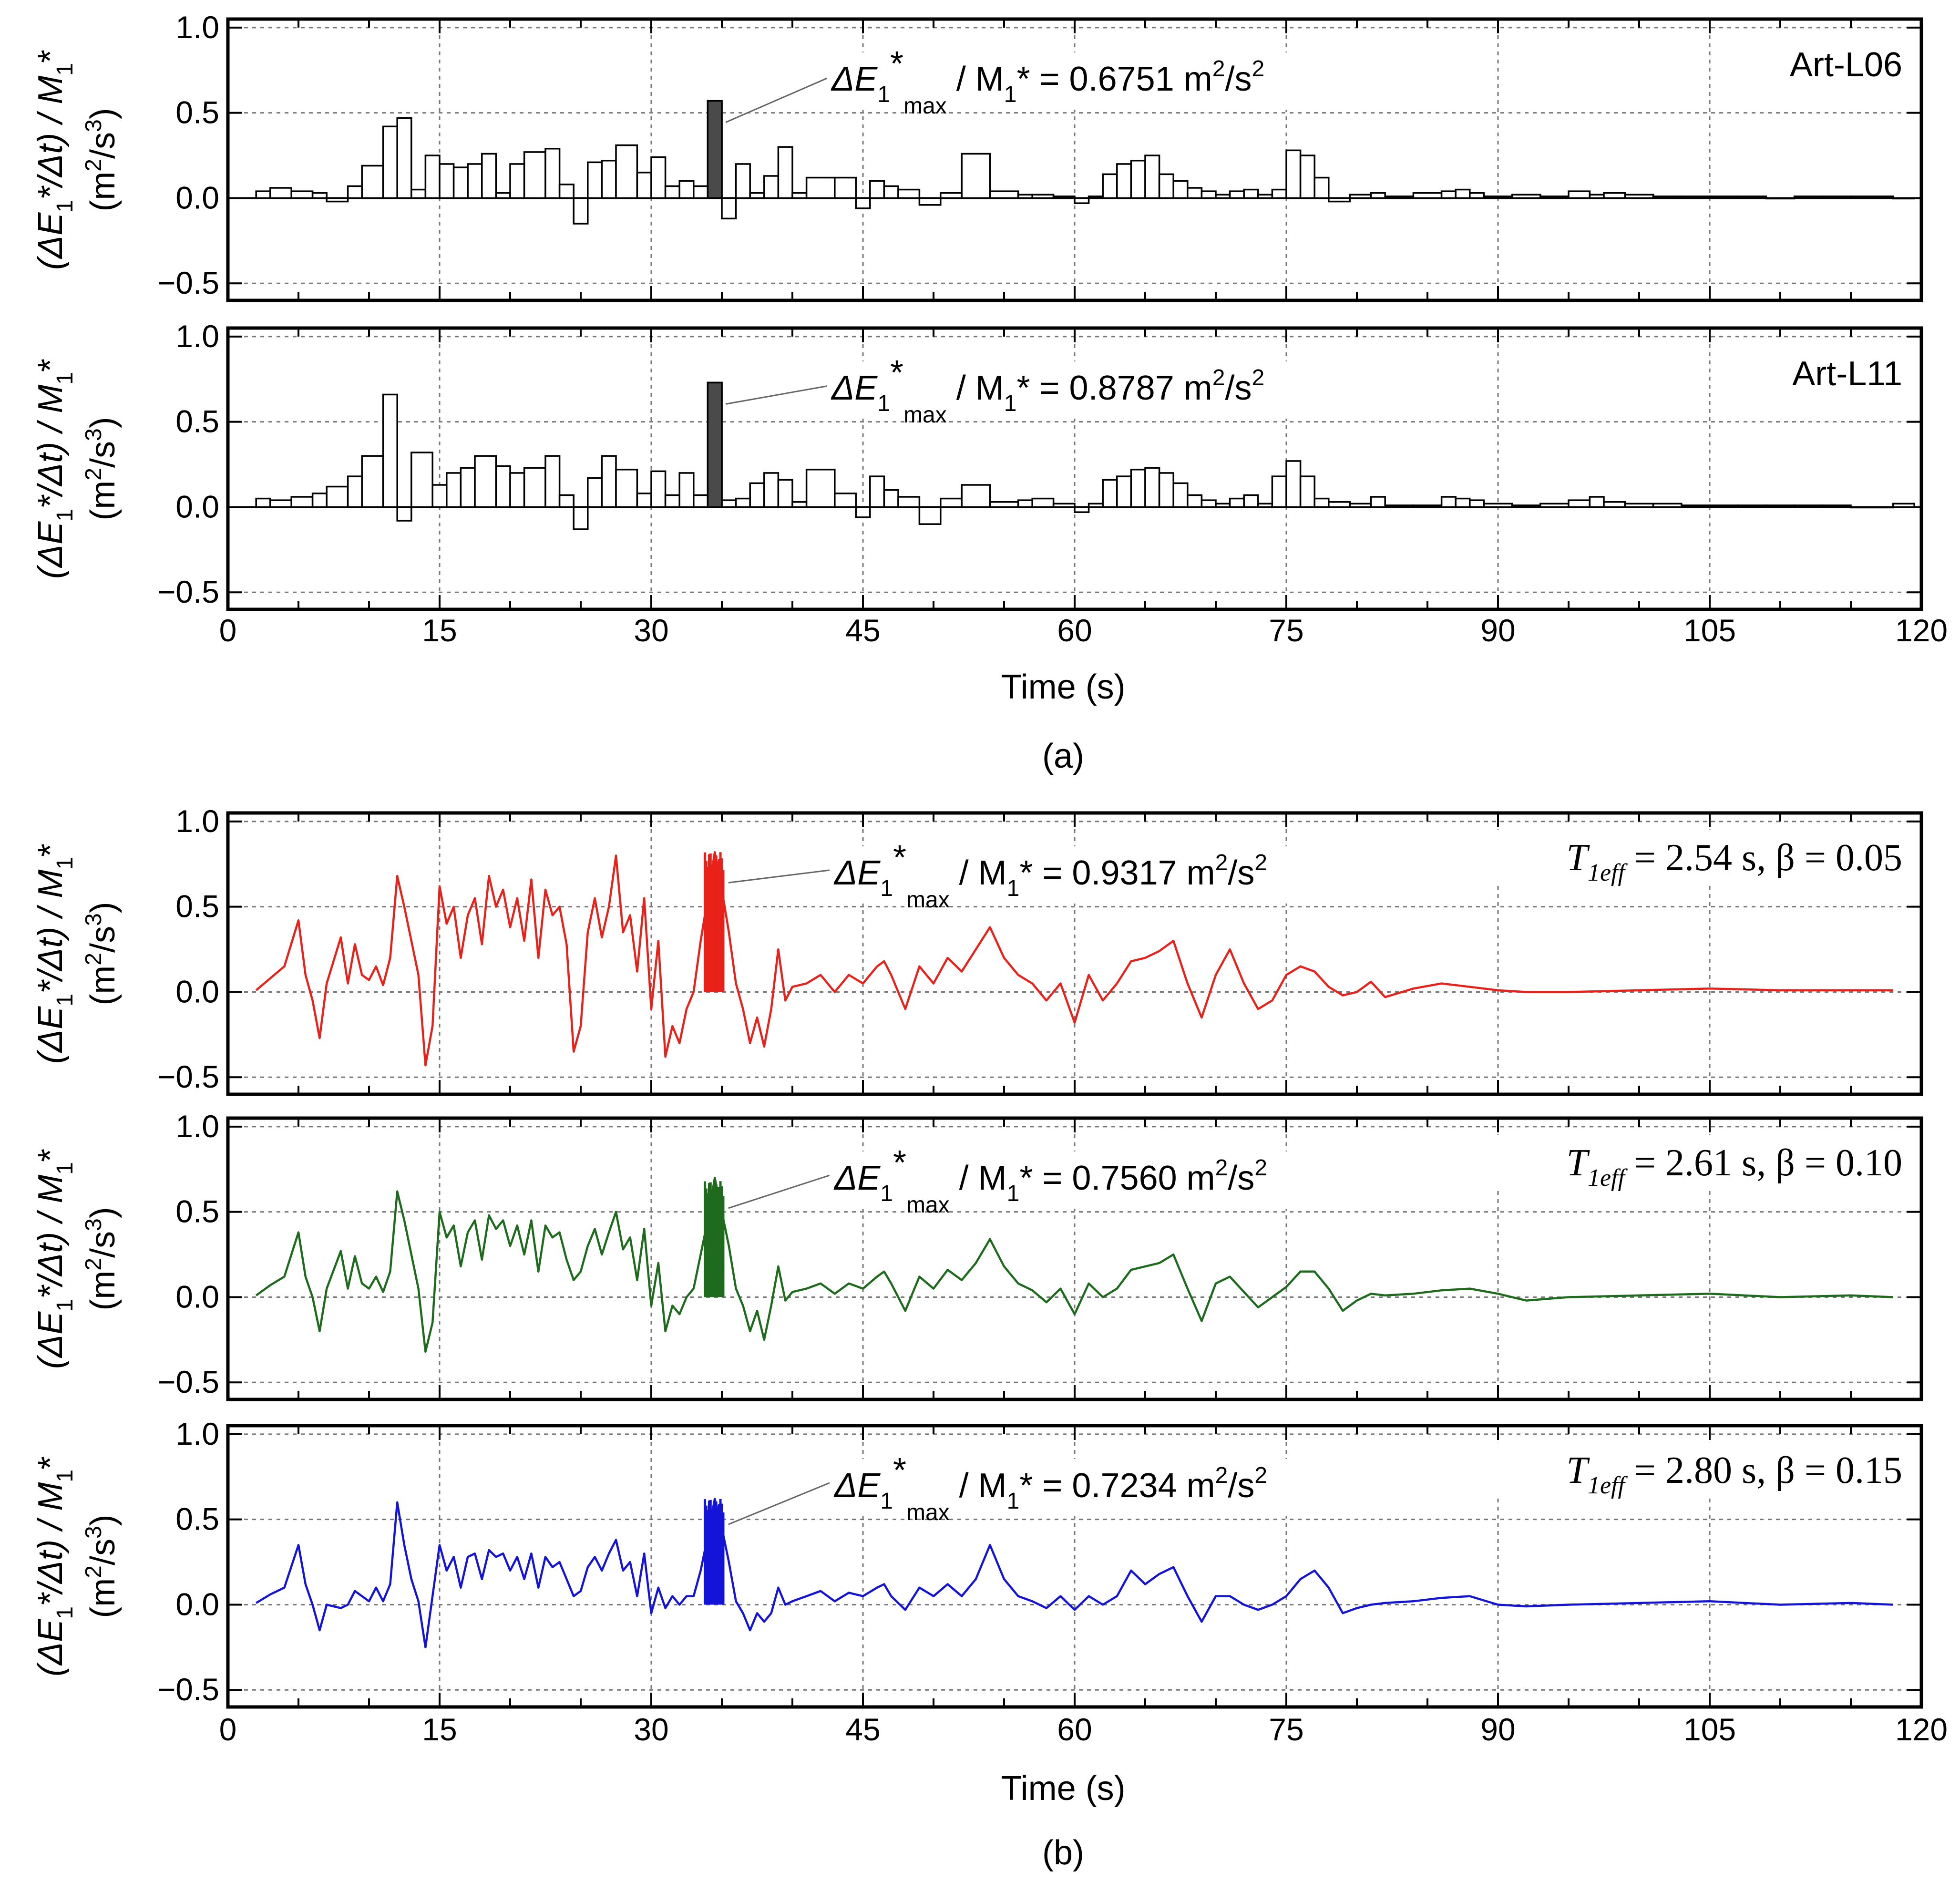 This screenshot has height=1881, width=1960. Describe the element at coordinates (1846, 65) in the screenshot. I see `record-label: Art-L06` at that location.